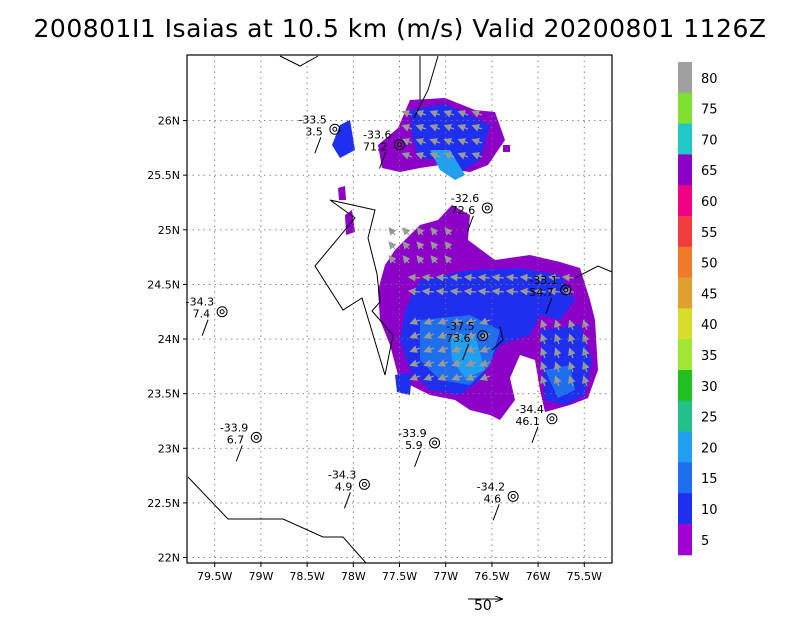  What do you see at coordinates (384, 149) in the screenshot?
I see `station-s2: -33.671.2` at bounding box center [384, 149].